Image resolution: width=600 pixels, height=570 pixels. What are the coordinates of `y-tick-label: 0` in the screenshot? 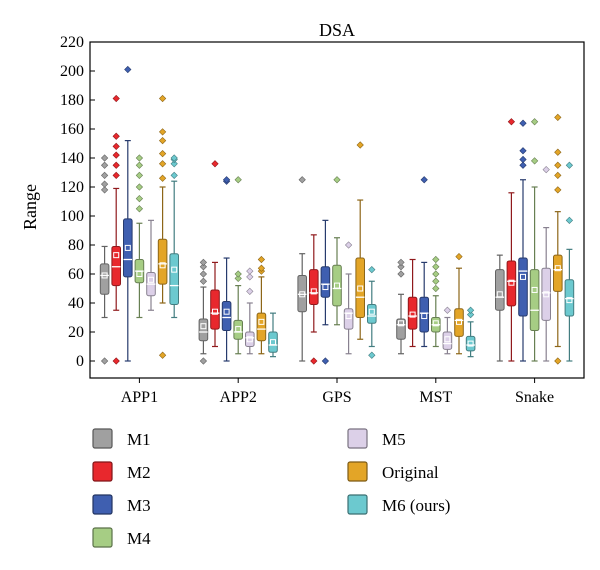 It's located at (80, 361).